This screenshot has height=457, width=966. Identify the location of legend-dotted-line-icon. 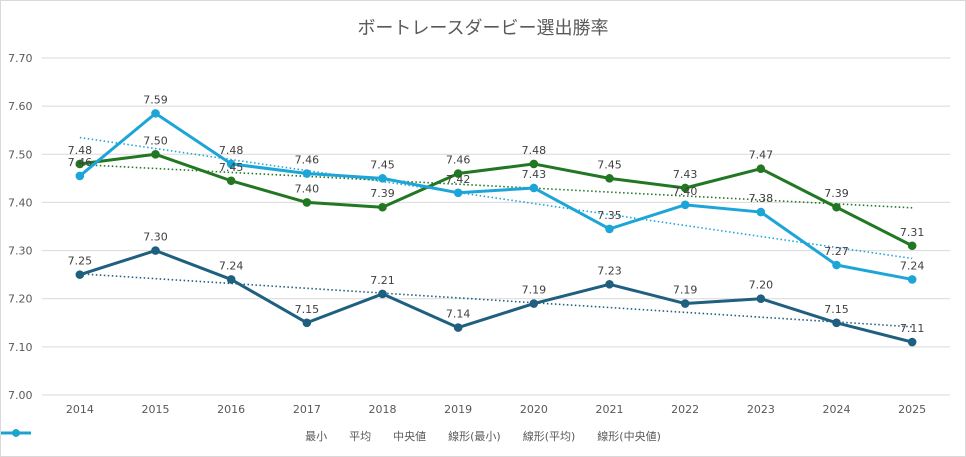
(16, 433).